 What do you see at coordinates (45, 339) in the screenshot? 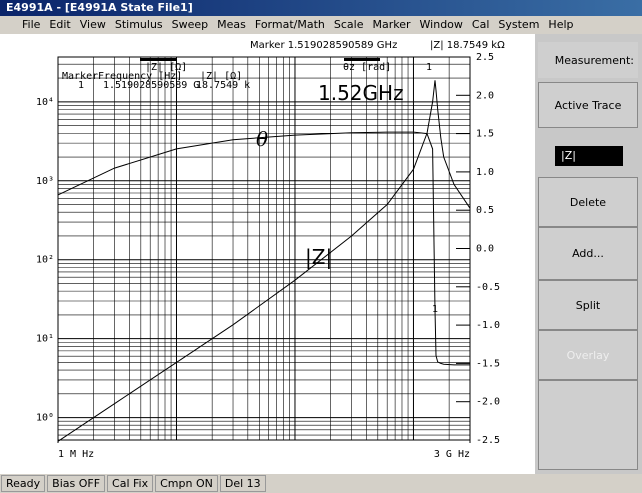
I see `y-tick-label: 10¹` at bounding box center [45, 339].